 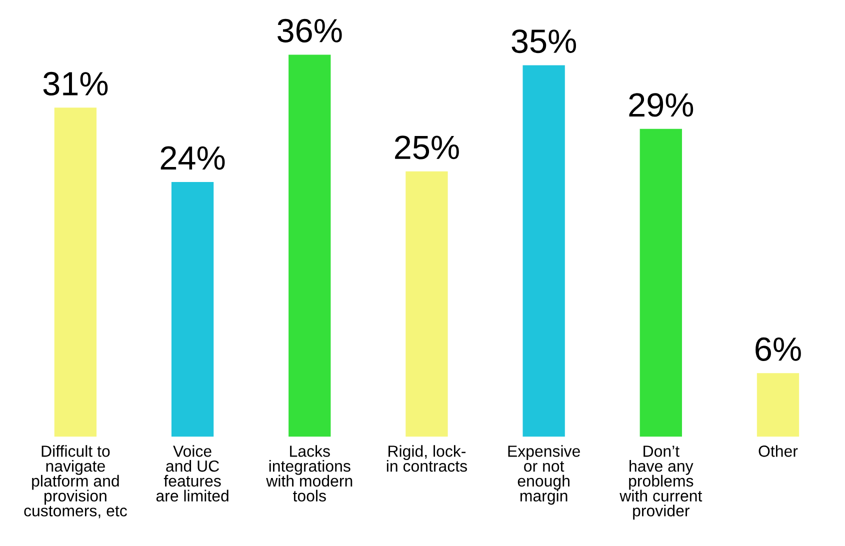 What do you see at coordinates (544, 475) in the screenshot?
I see `x-tick-label: Expensive or not enough margin` at bounding box center [544, 475].